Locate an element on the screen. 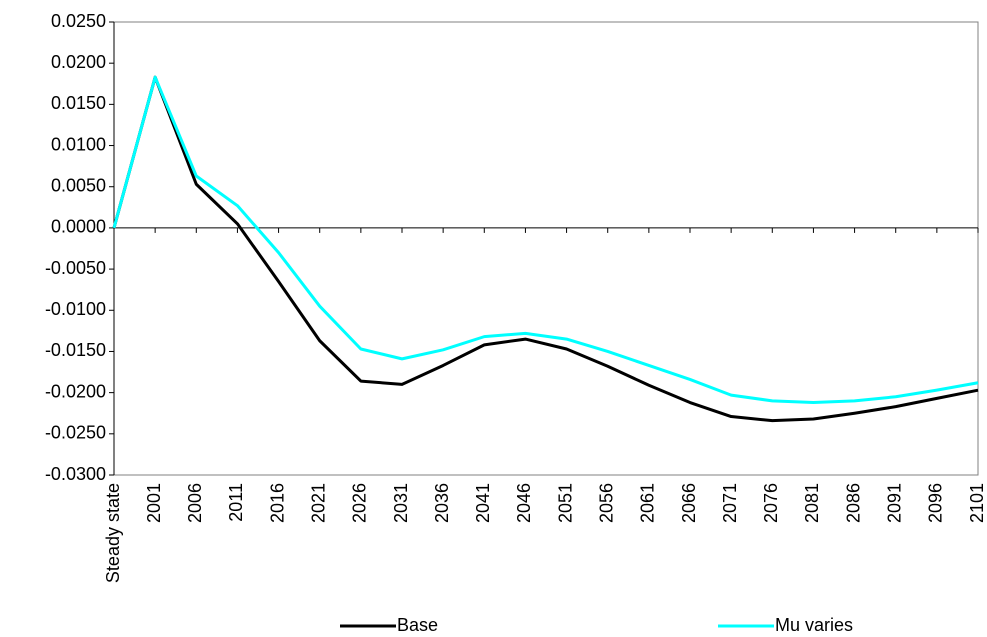  x-tick-label: 2036 is located at coordinates (442, 503).